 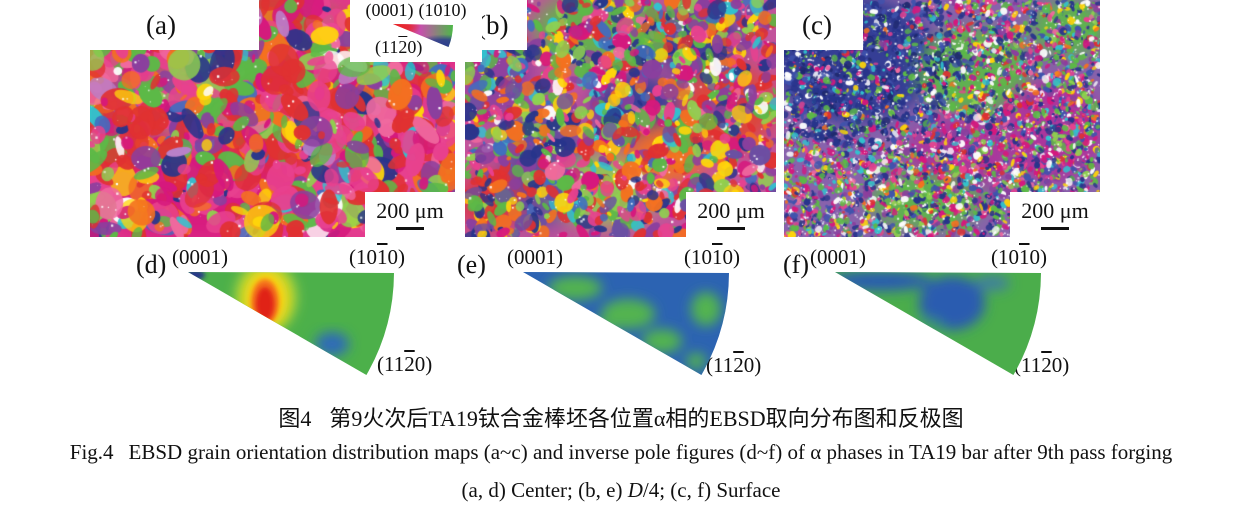 I want to click on ipf-f-pole-1120: (1120), so click(x=1042, y=365).